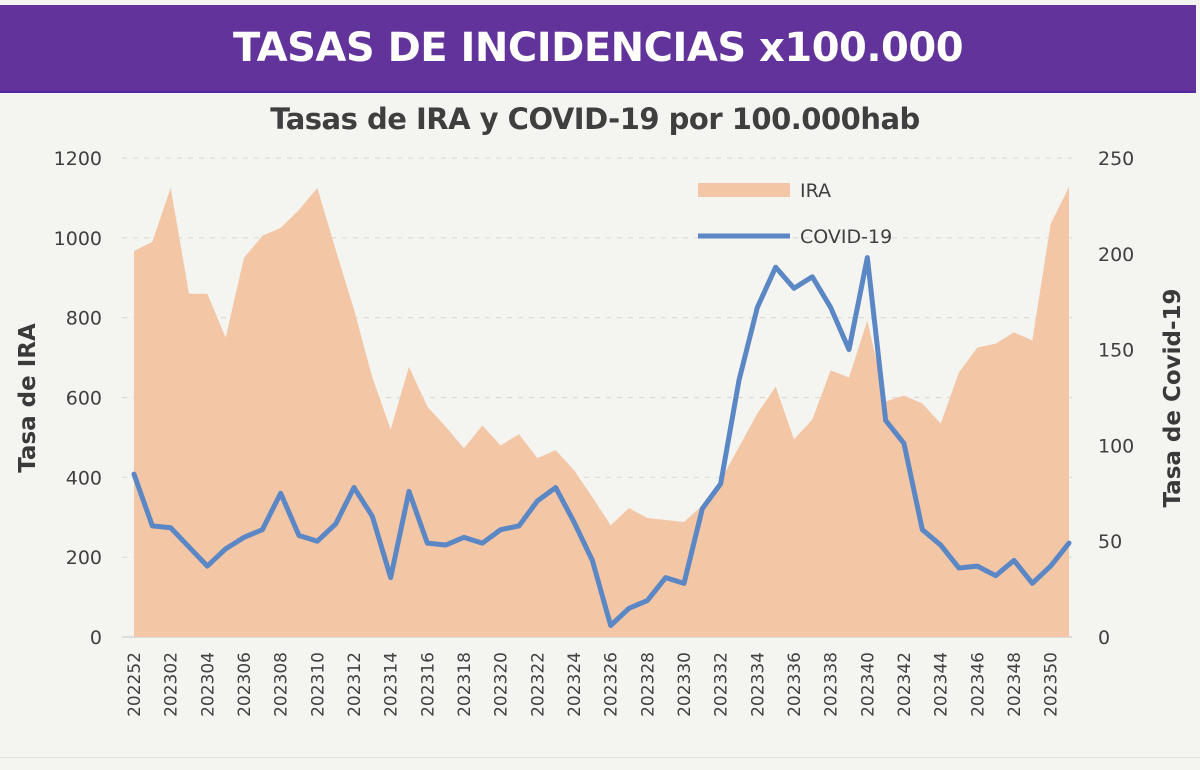 The image size is (1200, 770). I want to click on x-tick-label: 202320, so click(502, 684).